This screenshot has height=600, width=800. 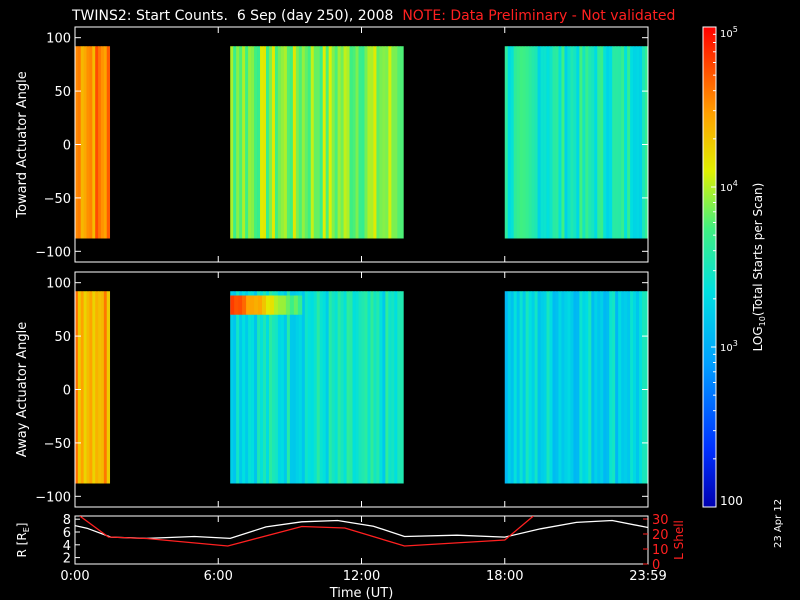 What do you see at coordinates (53, 252) in the screenshot?
I see `toward-ytick-label: −100` at bounding box center [53, 252].